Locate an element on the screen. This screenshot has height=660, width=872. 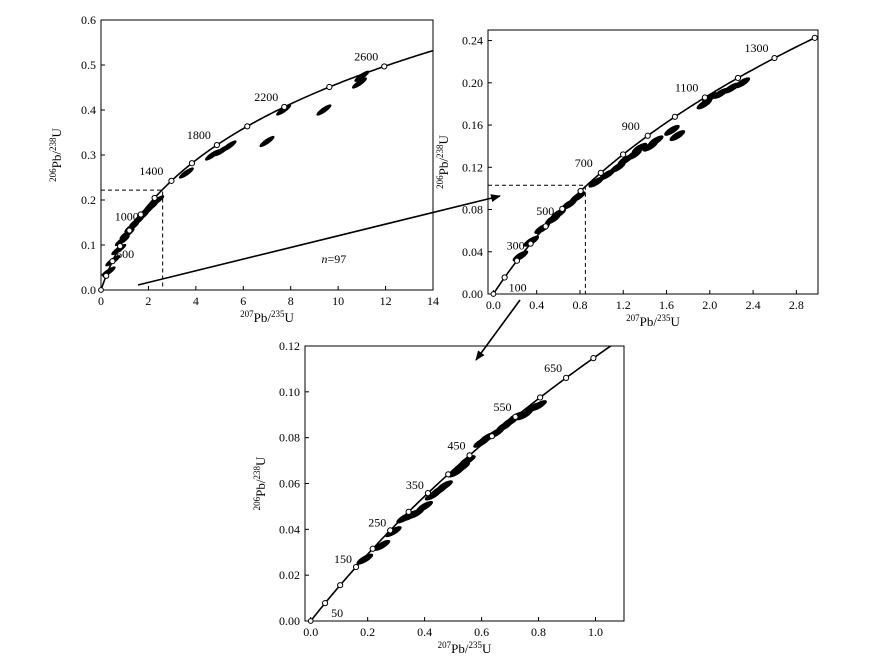
age-label: 500 is located at coordinates (545, 211).